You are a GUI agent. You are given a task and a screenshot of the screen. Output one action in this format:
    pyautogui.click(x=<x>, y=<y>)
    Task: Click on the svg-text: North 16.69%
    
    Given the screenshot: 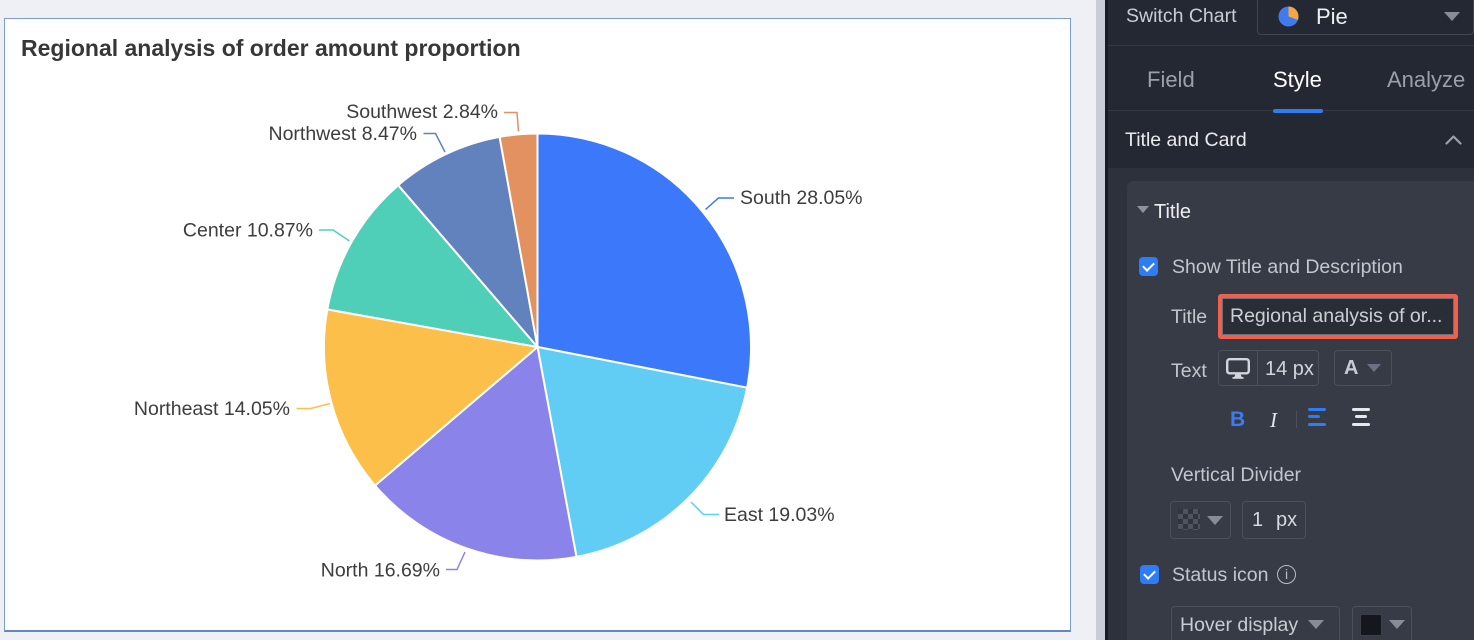 What is the action you would take?
    pyautogui.click(x=380, y=571)
    